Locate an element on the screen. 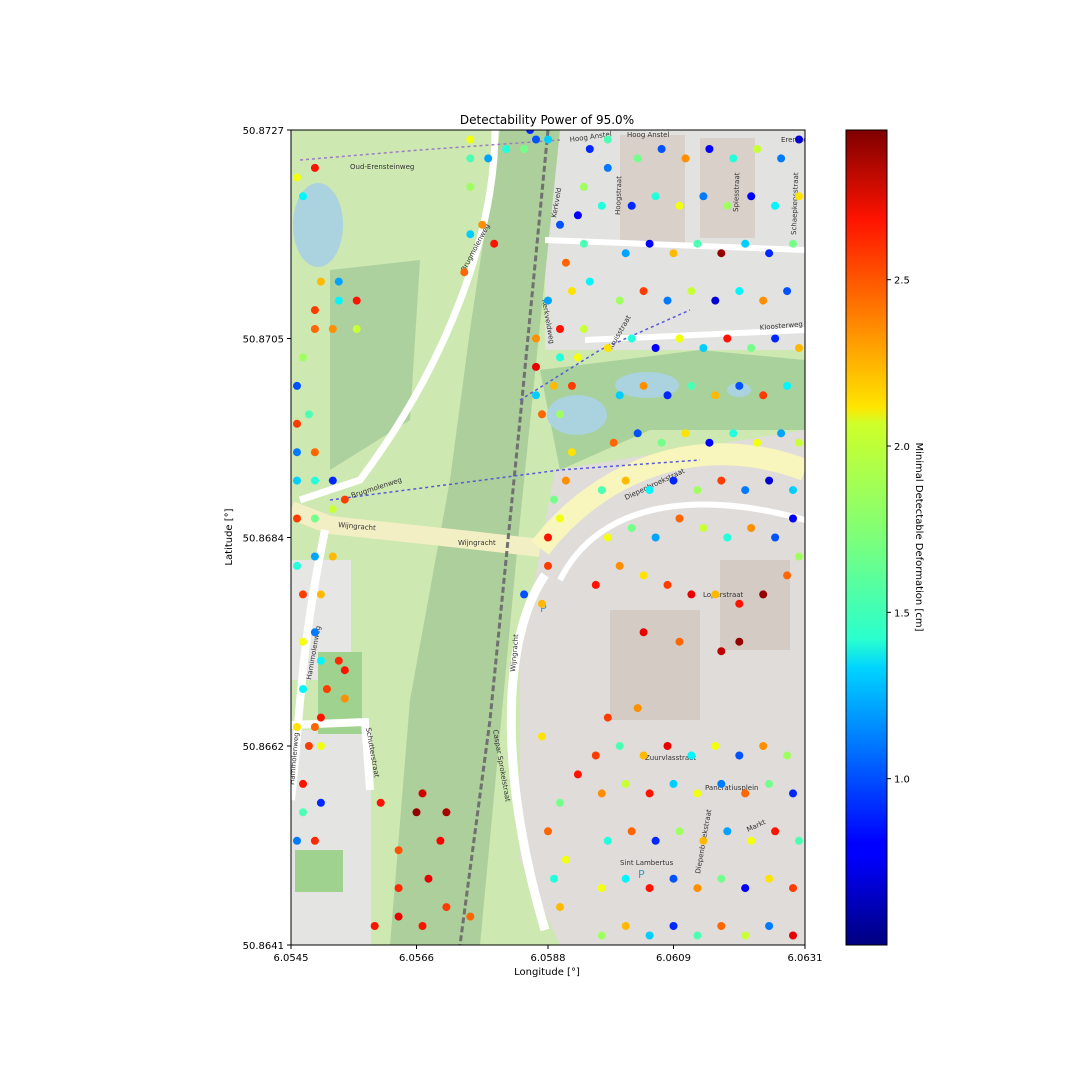 The image size is (1080, 1080). map-urban-southwest is located at coordinates (331, 837).